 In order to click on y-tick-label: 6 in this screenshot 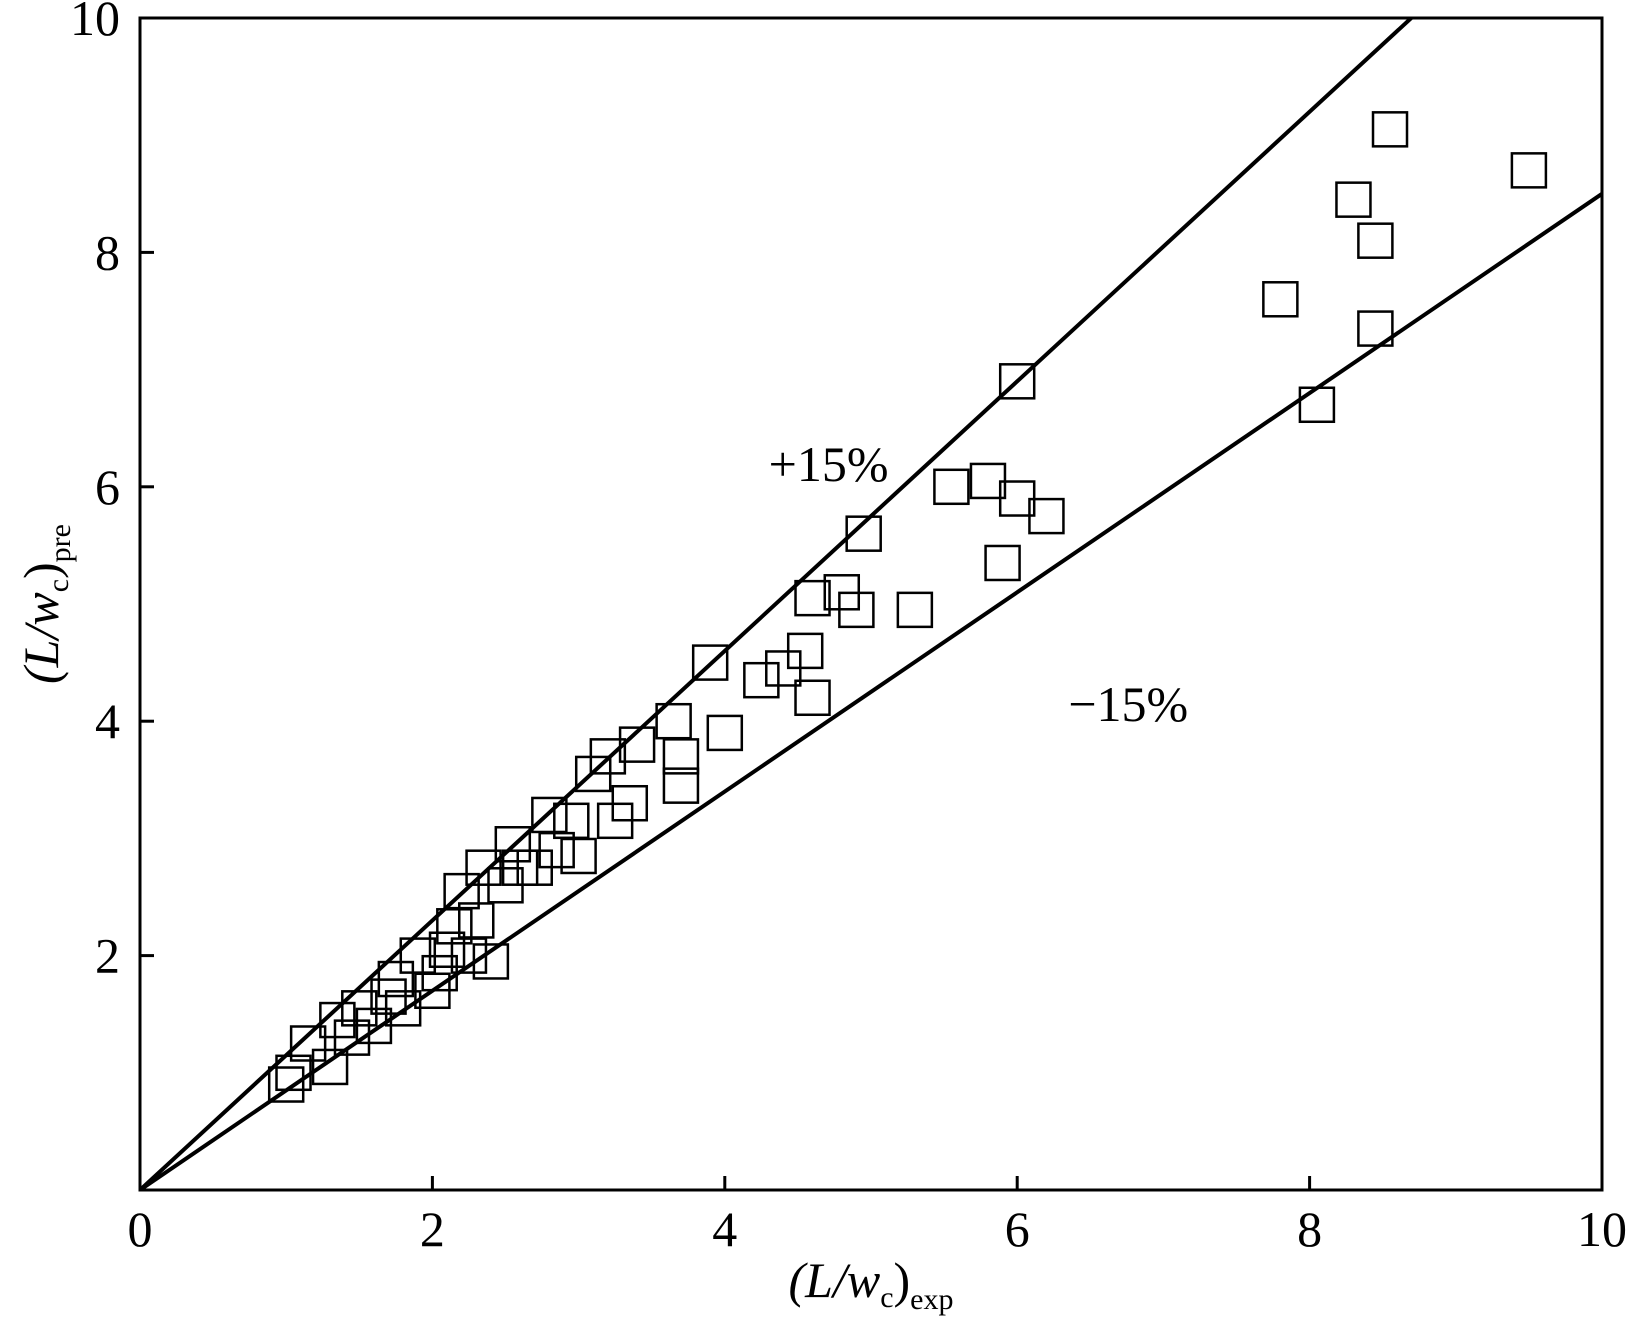, I will do `click(107, 487)`.